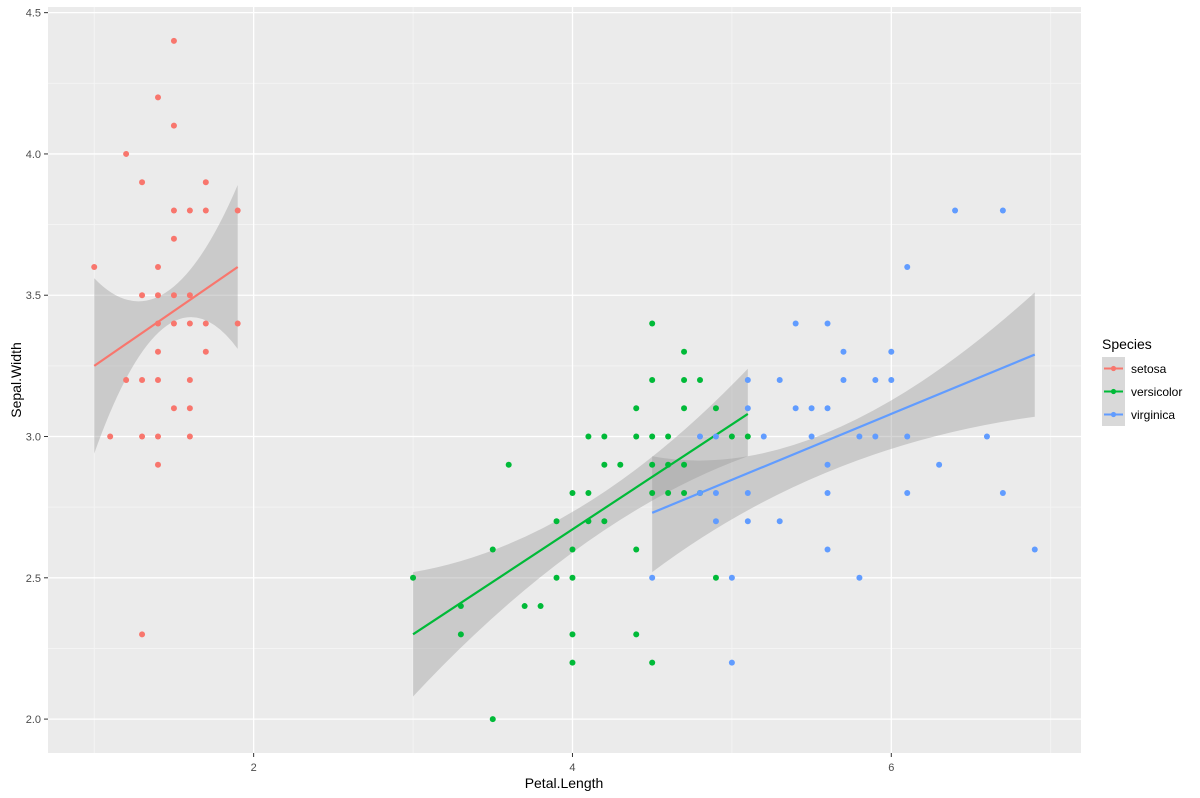 This screenshot has height=798, width=1200. Describe the element at coordinates (33, 579) in the screenshot. I see `y-tick-label: 2.5` at that location.